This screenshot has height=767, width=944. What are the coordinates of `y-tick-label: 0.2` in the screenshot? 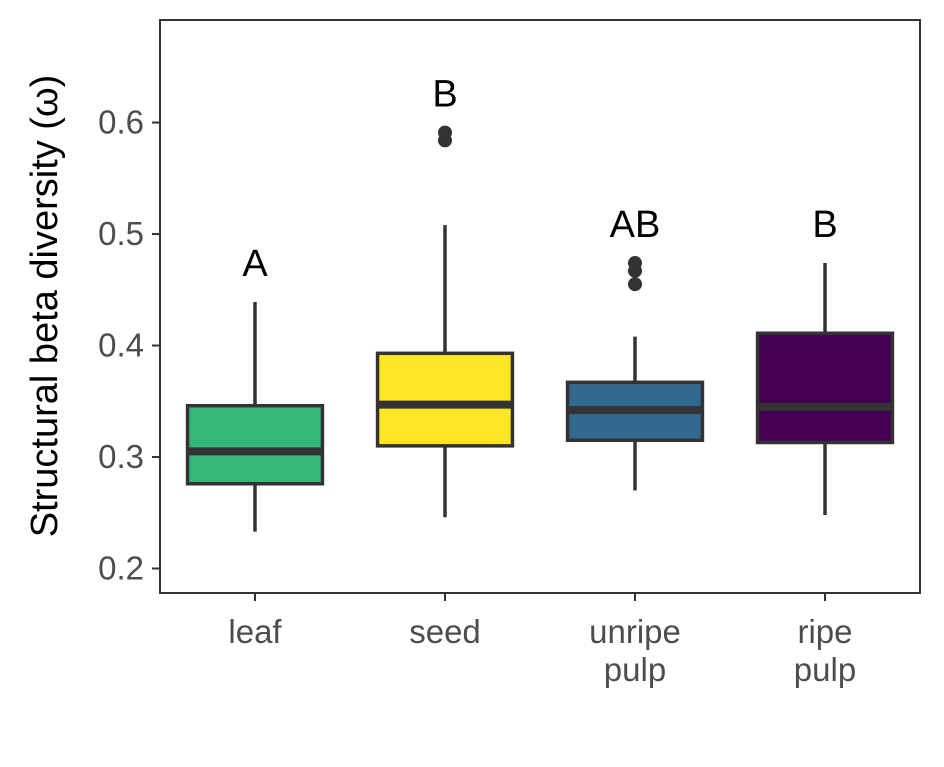 It's located at (121, 567).